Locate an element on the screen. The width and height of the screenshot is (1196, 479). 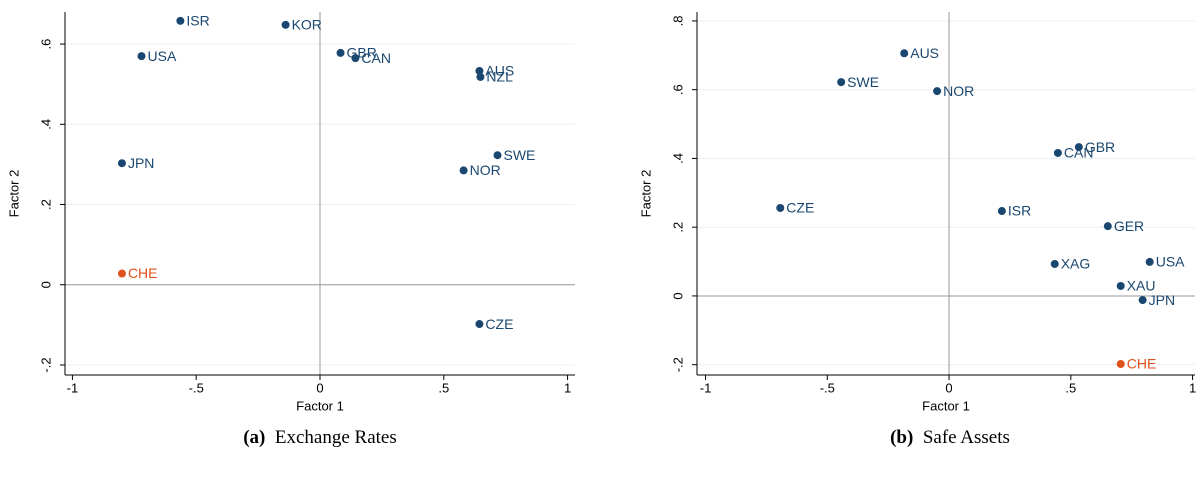
point-label: NZL is located at coordinates (499, 77).